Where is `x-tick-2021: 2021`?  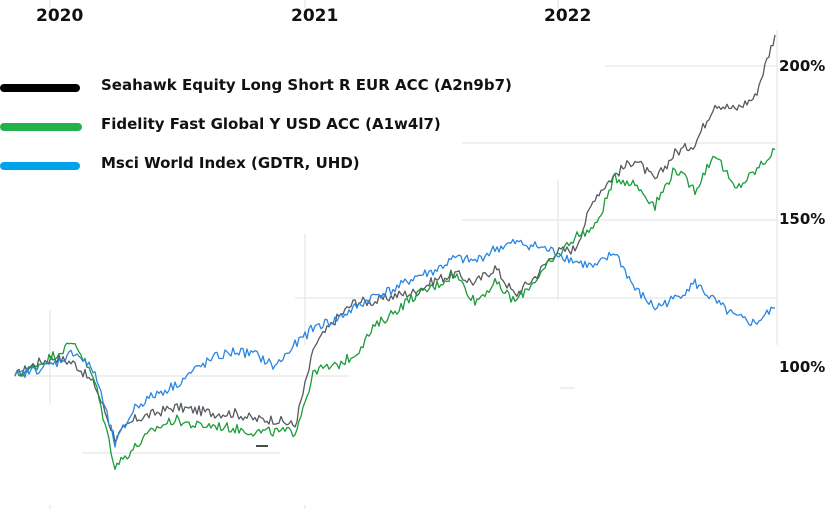 x-tick-2021: 2021 is located at coordinates (315, 16).